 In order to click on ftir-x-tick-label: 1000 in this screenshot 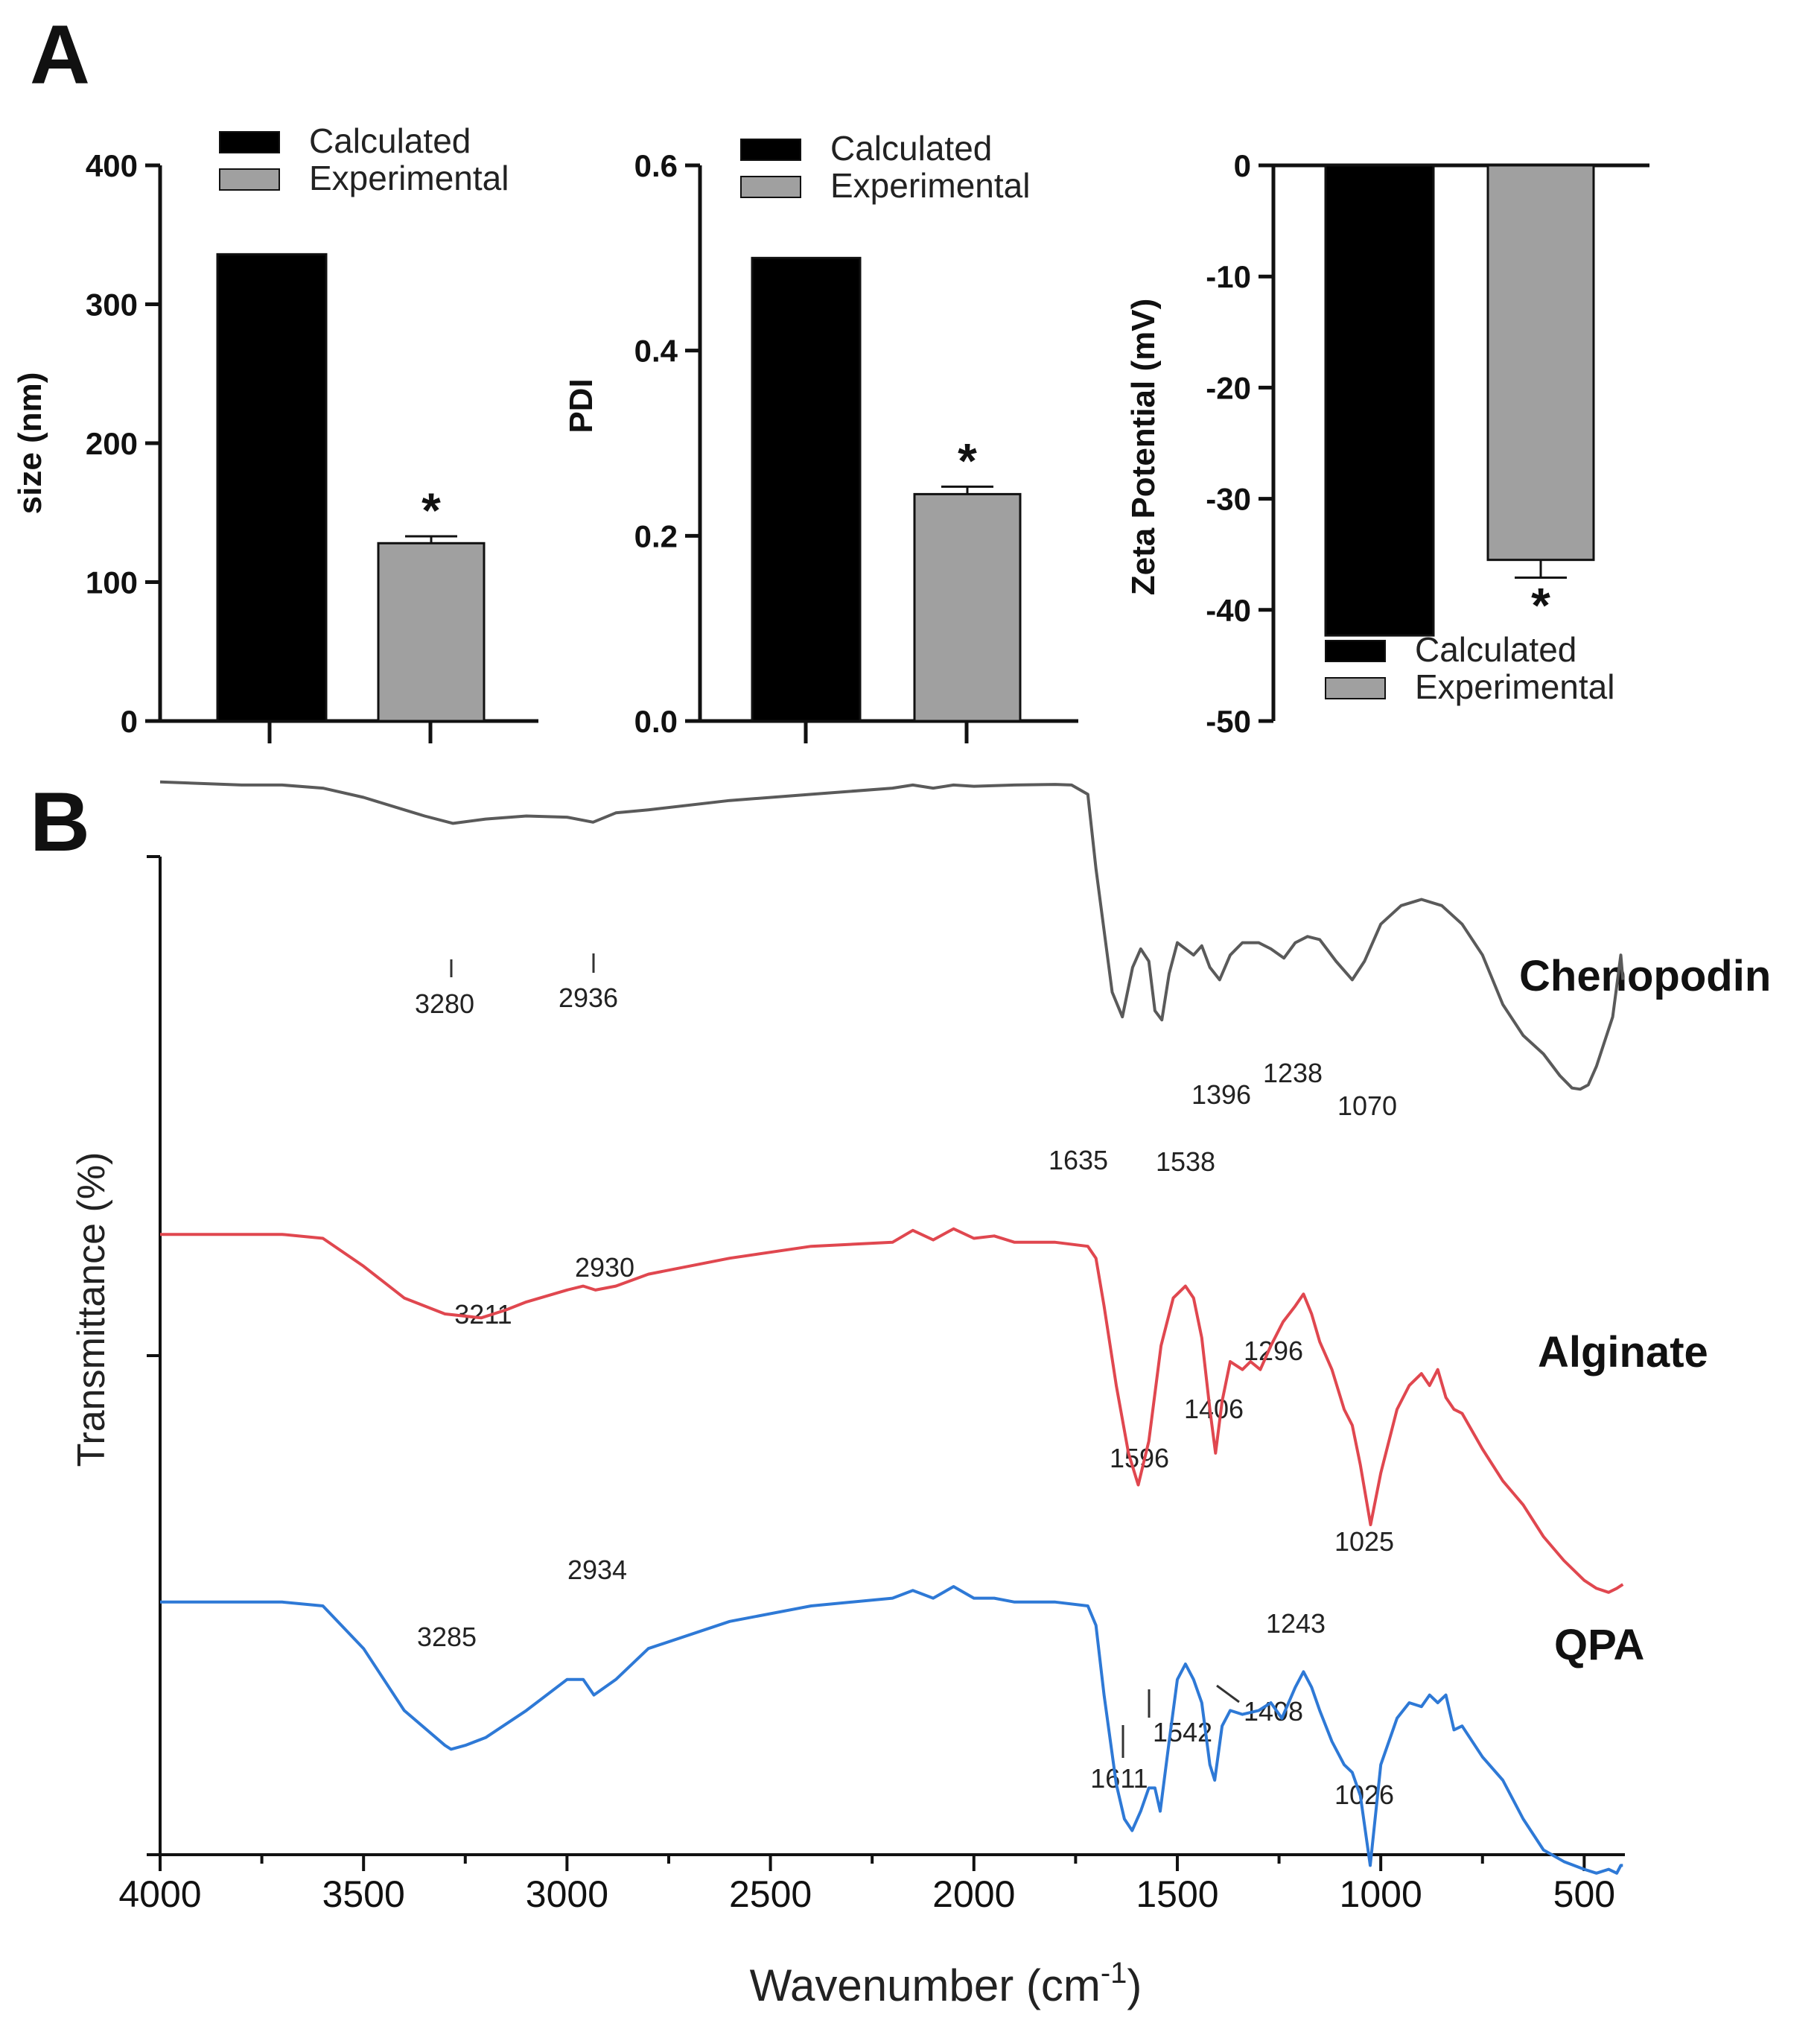, I will do `click(1381, 1894)`.